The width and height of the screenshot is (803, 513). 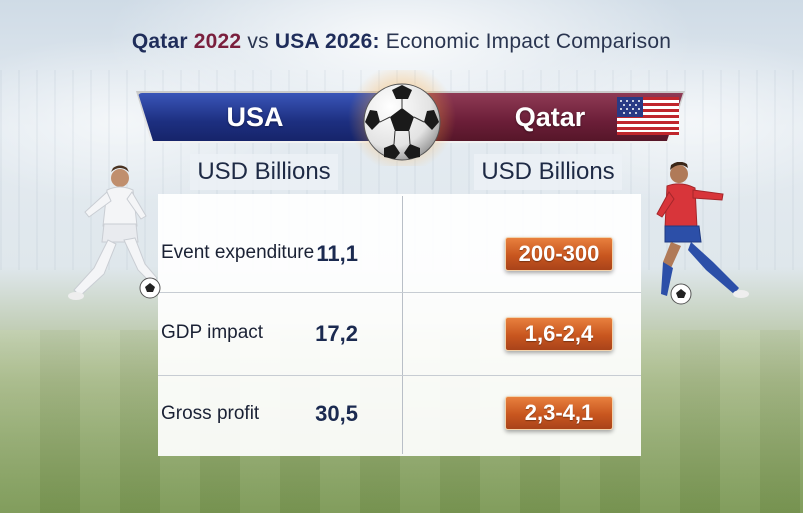 I want to click on column-divider, so click(x=402, y=325).